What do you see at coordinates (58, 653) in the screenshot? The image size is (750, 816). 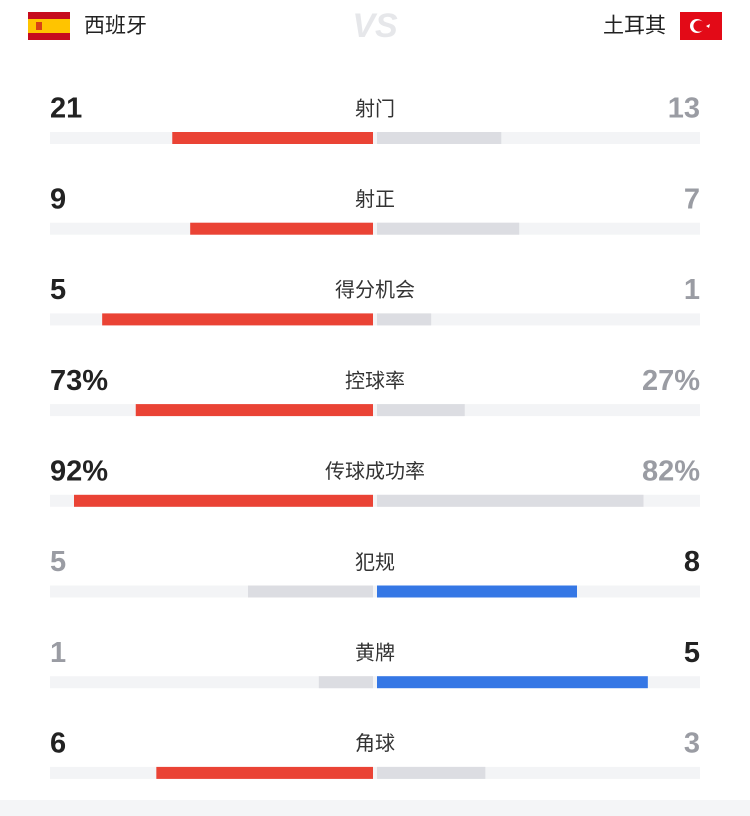 I see `home-value: 1` at bounding box center [58, 653].